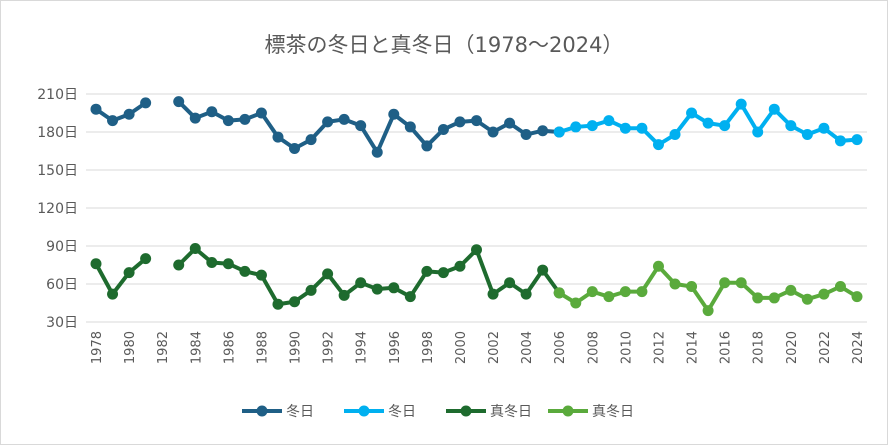  I want to click on x-tick-label: 2012, so click(659, 347).